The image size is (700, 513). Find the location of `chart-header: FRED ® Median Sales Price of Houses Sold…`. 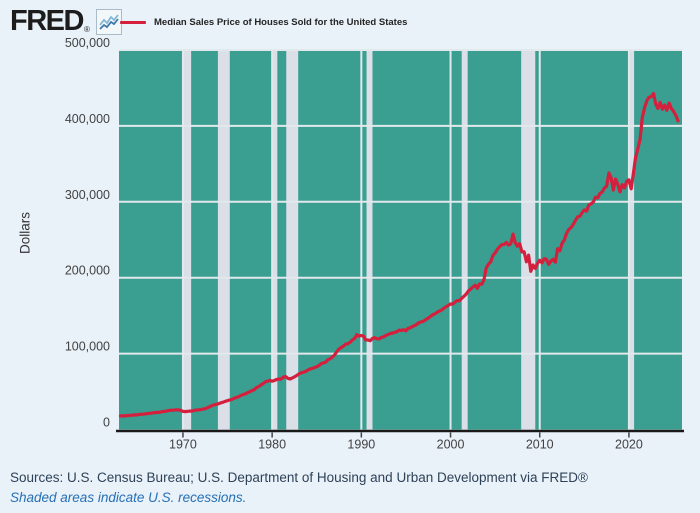

chart-header: FRED ® Median Sales Price of Houses Sold… is located at coordinates (350, 21).